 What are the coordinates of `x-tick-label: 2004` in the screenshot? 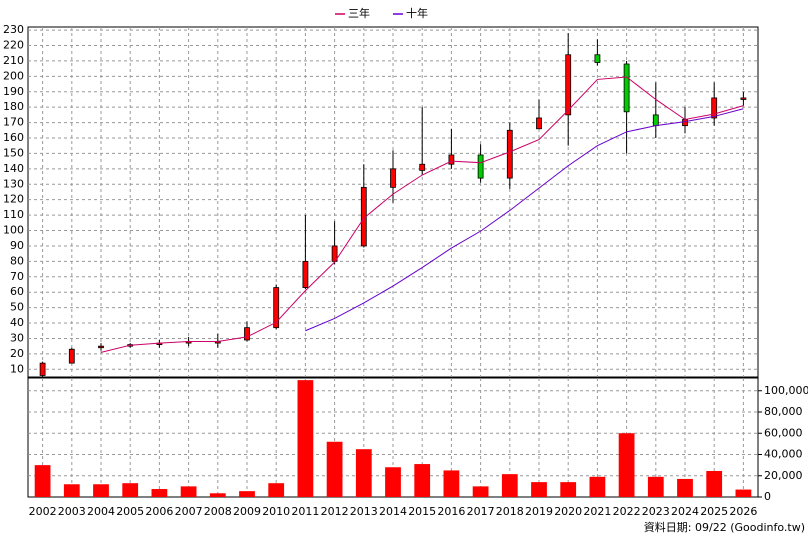 It's located at (101, 511).